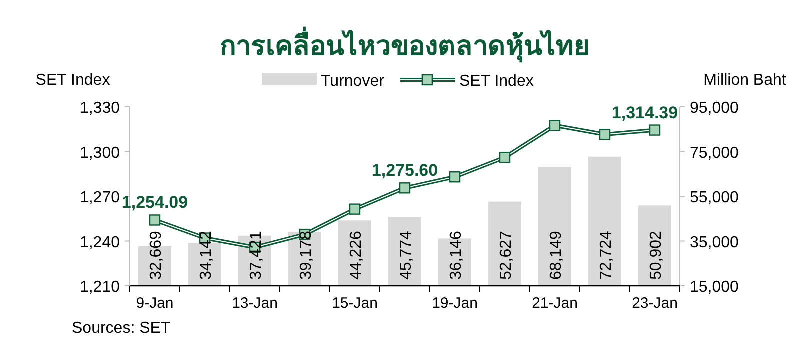 The image size is (811, 361). What do you see at coordinates (100, 153) in the screenshot?
I see `y-tick-label: 1,300` at bounding box center [100, 153].